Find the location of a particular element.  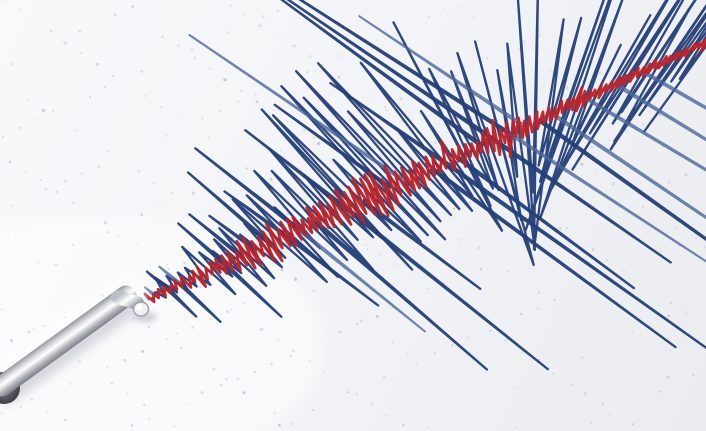

pen-tip-highlight is located at coordinates (139, 307).